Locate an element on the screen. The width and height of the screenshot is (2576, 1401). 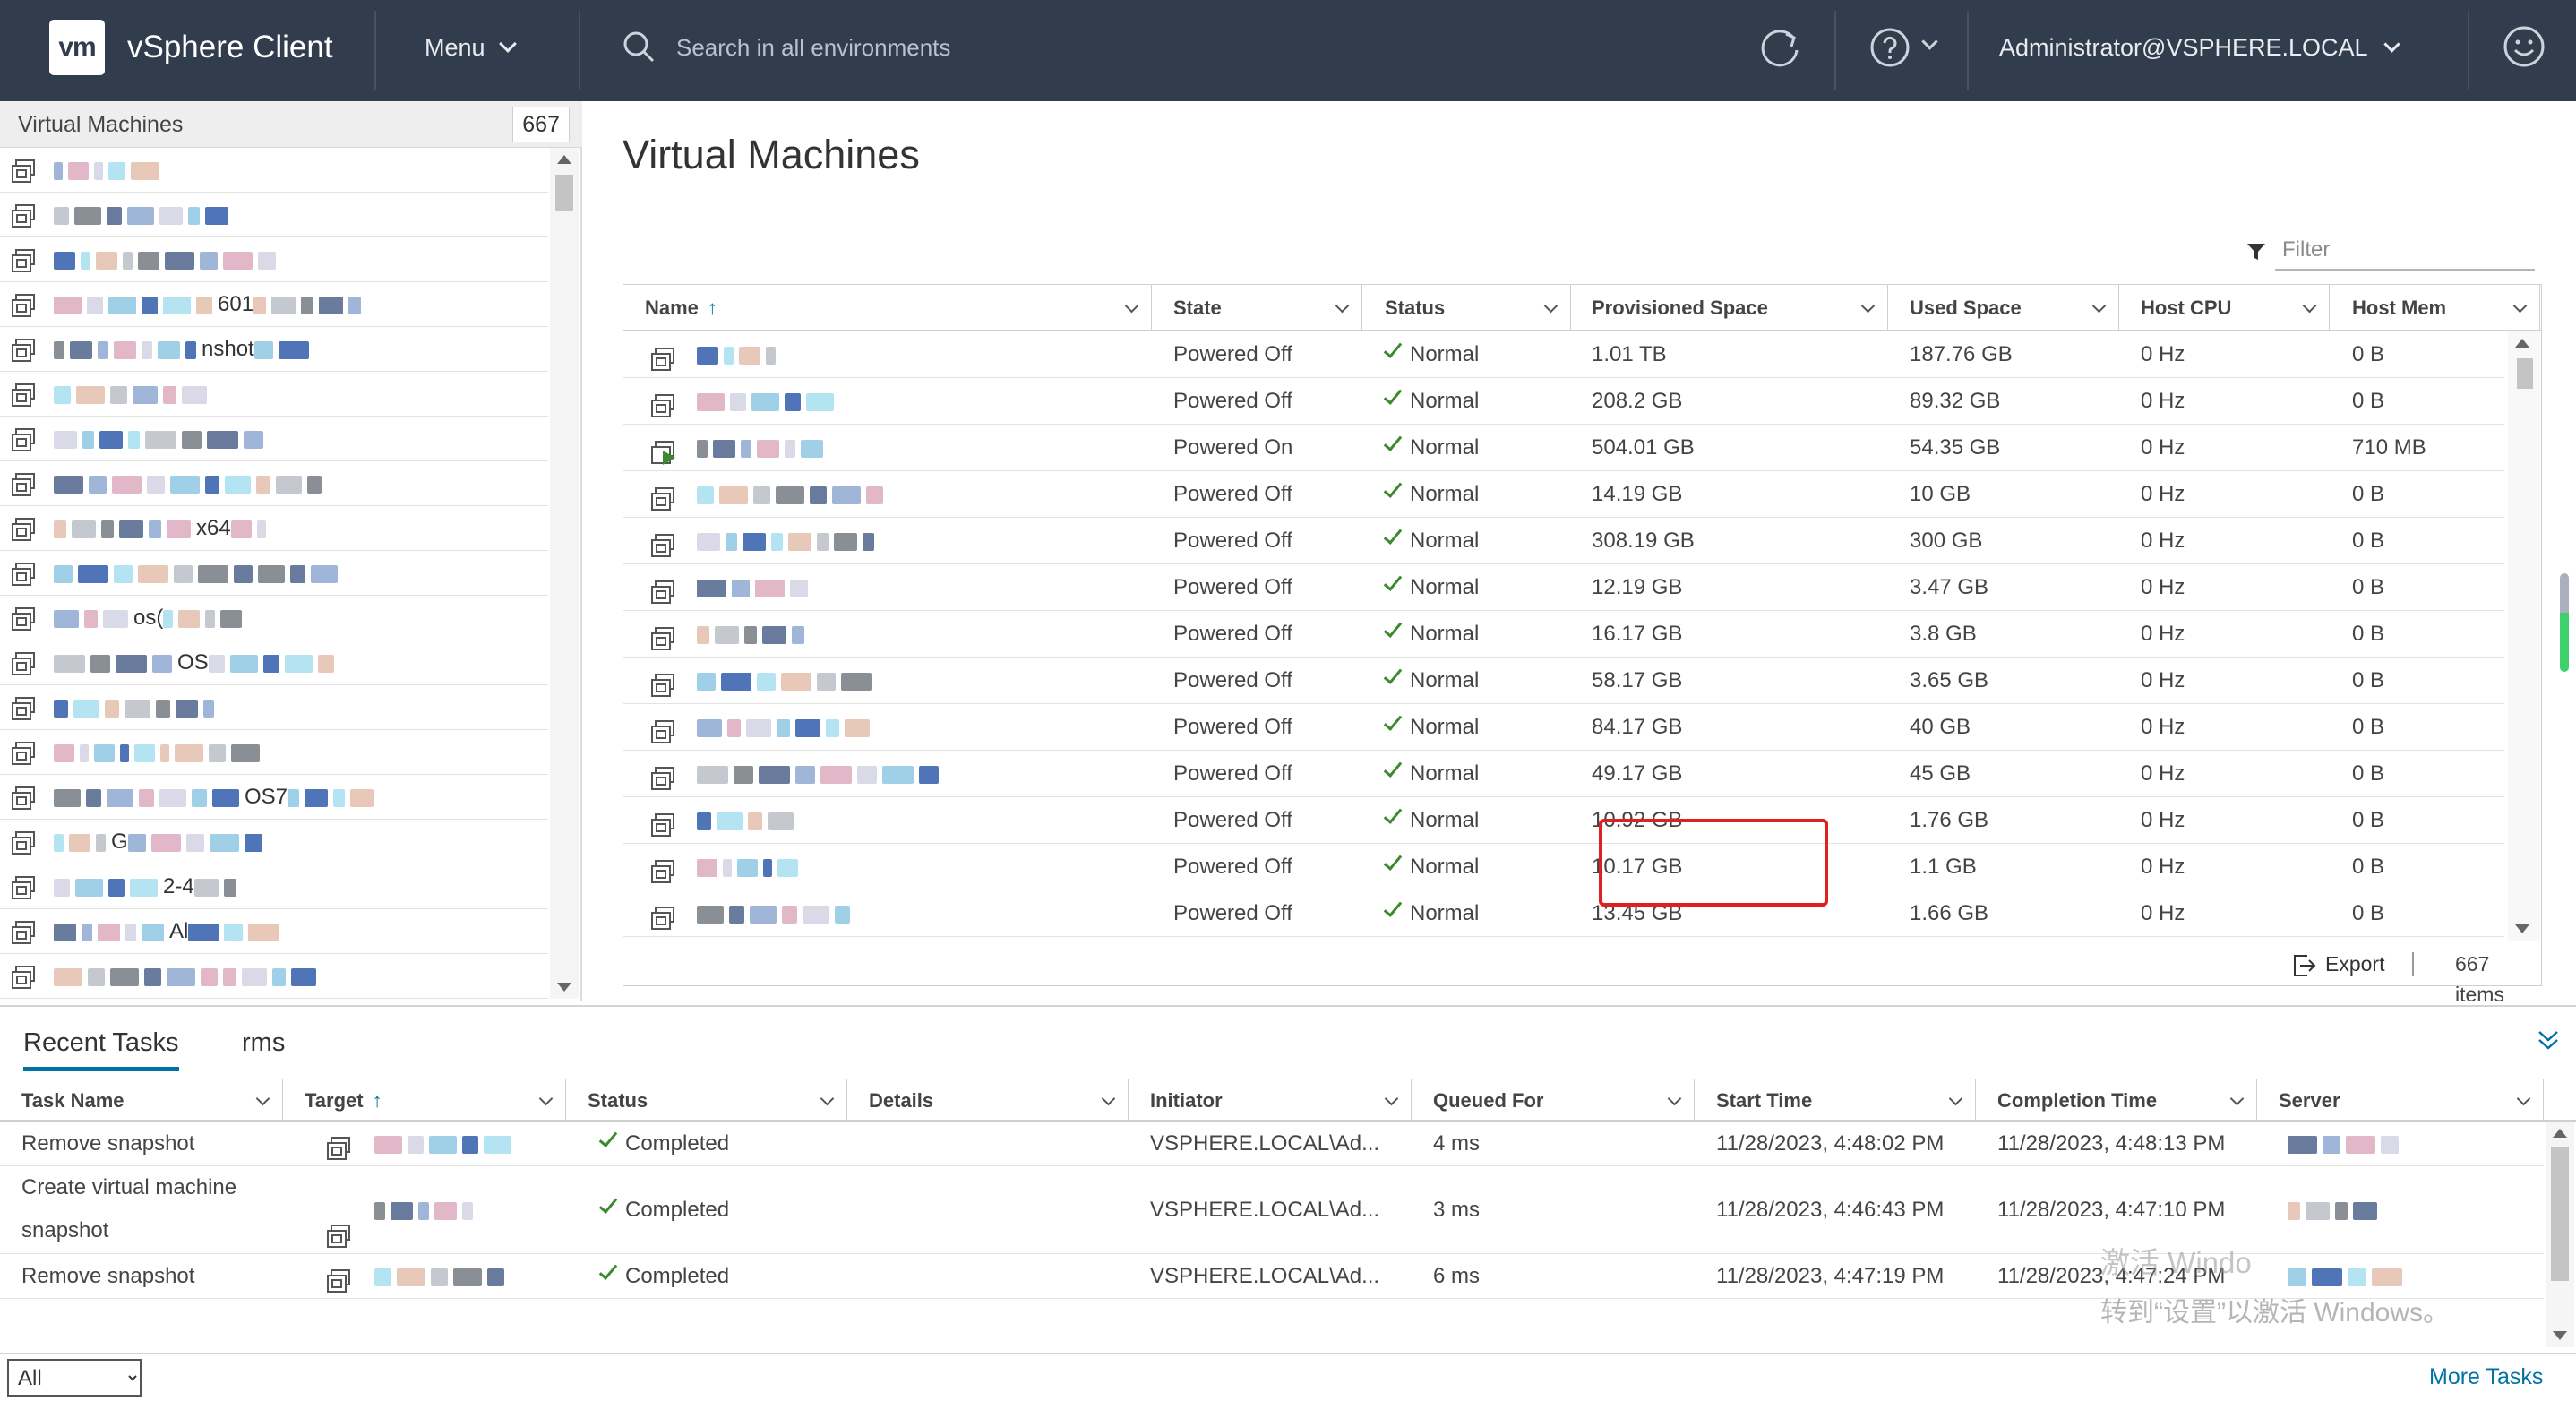
task-column-header-target: Target ↑ is located at coordinates (424, 1100).